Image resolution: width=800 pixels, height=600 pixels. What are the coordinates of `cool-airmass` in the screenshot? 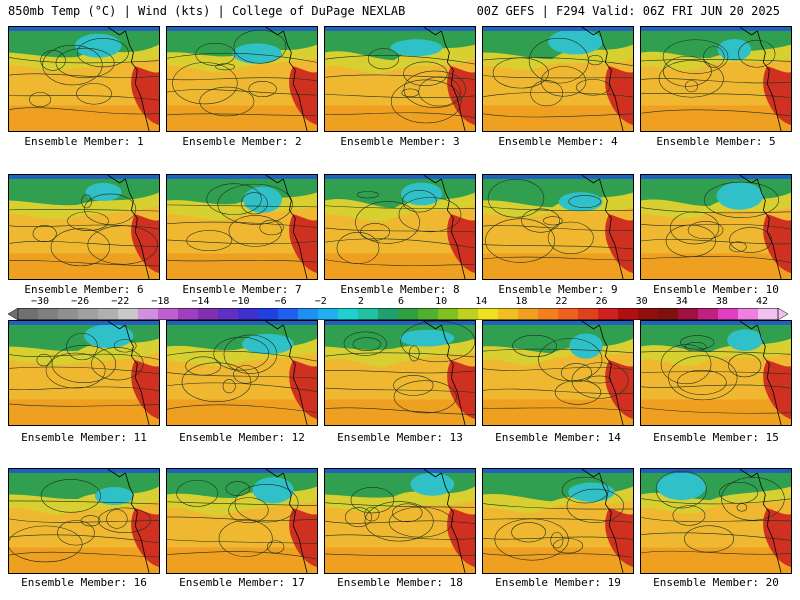 It's located at (84, 190).